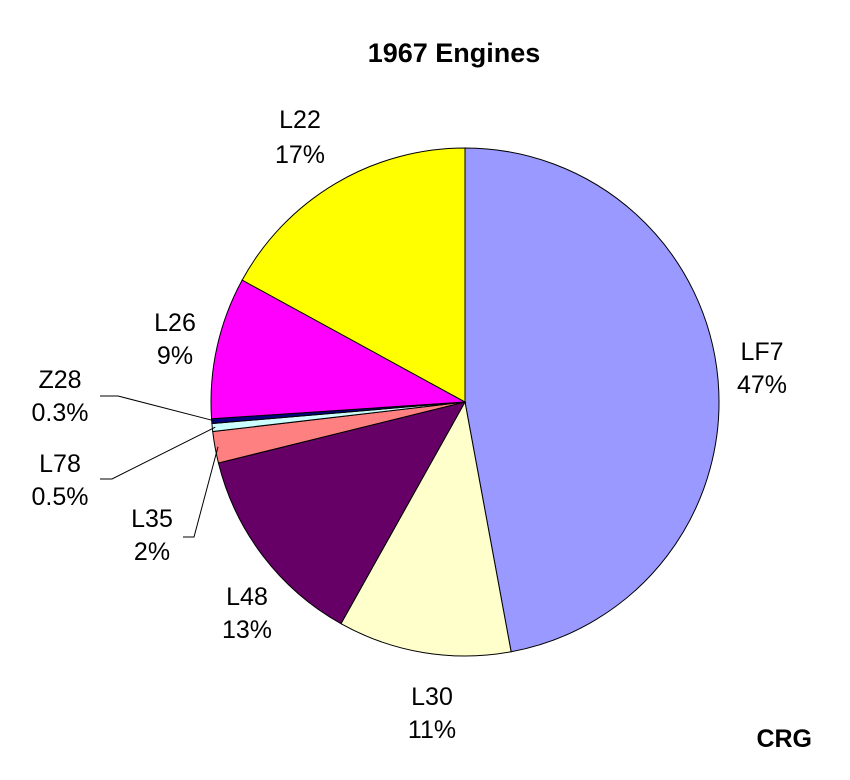  What do you see at coordinates (157, 408) in the screenshot?
I see `leader-line-z28` at bounding box center [157, 408].